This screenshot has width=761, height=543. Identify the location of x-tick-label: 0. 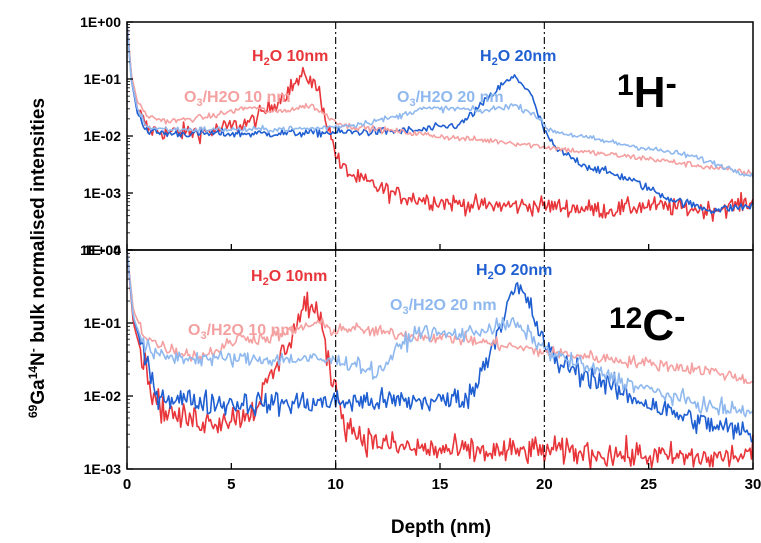
(127, 484).